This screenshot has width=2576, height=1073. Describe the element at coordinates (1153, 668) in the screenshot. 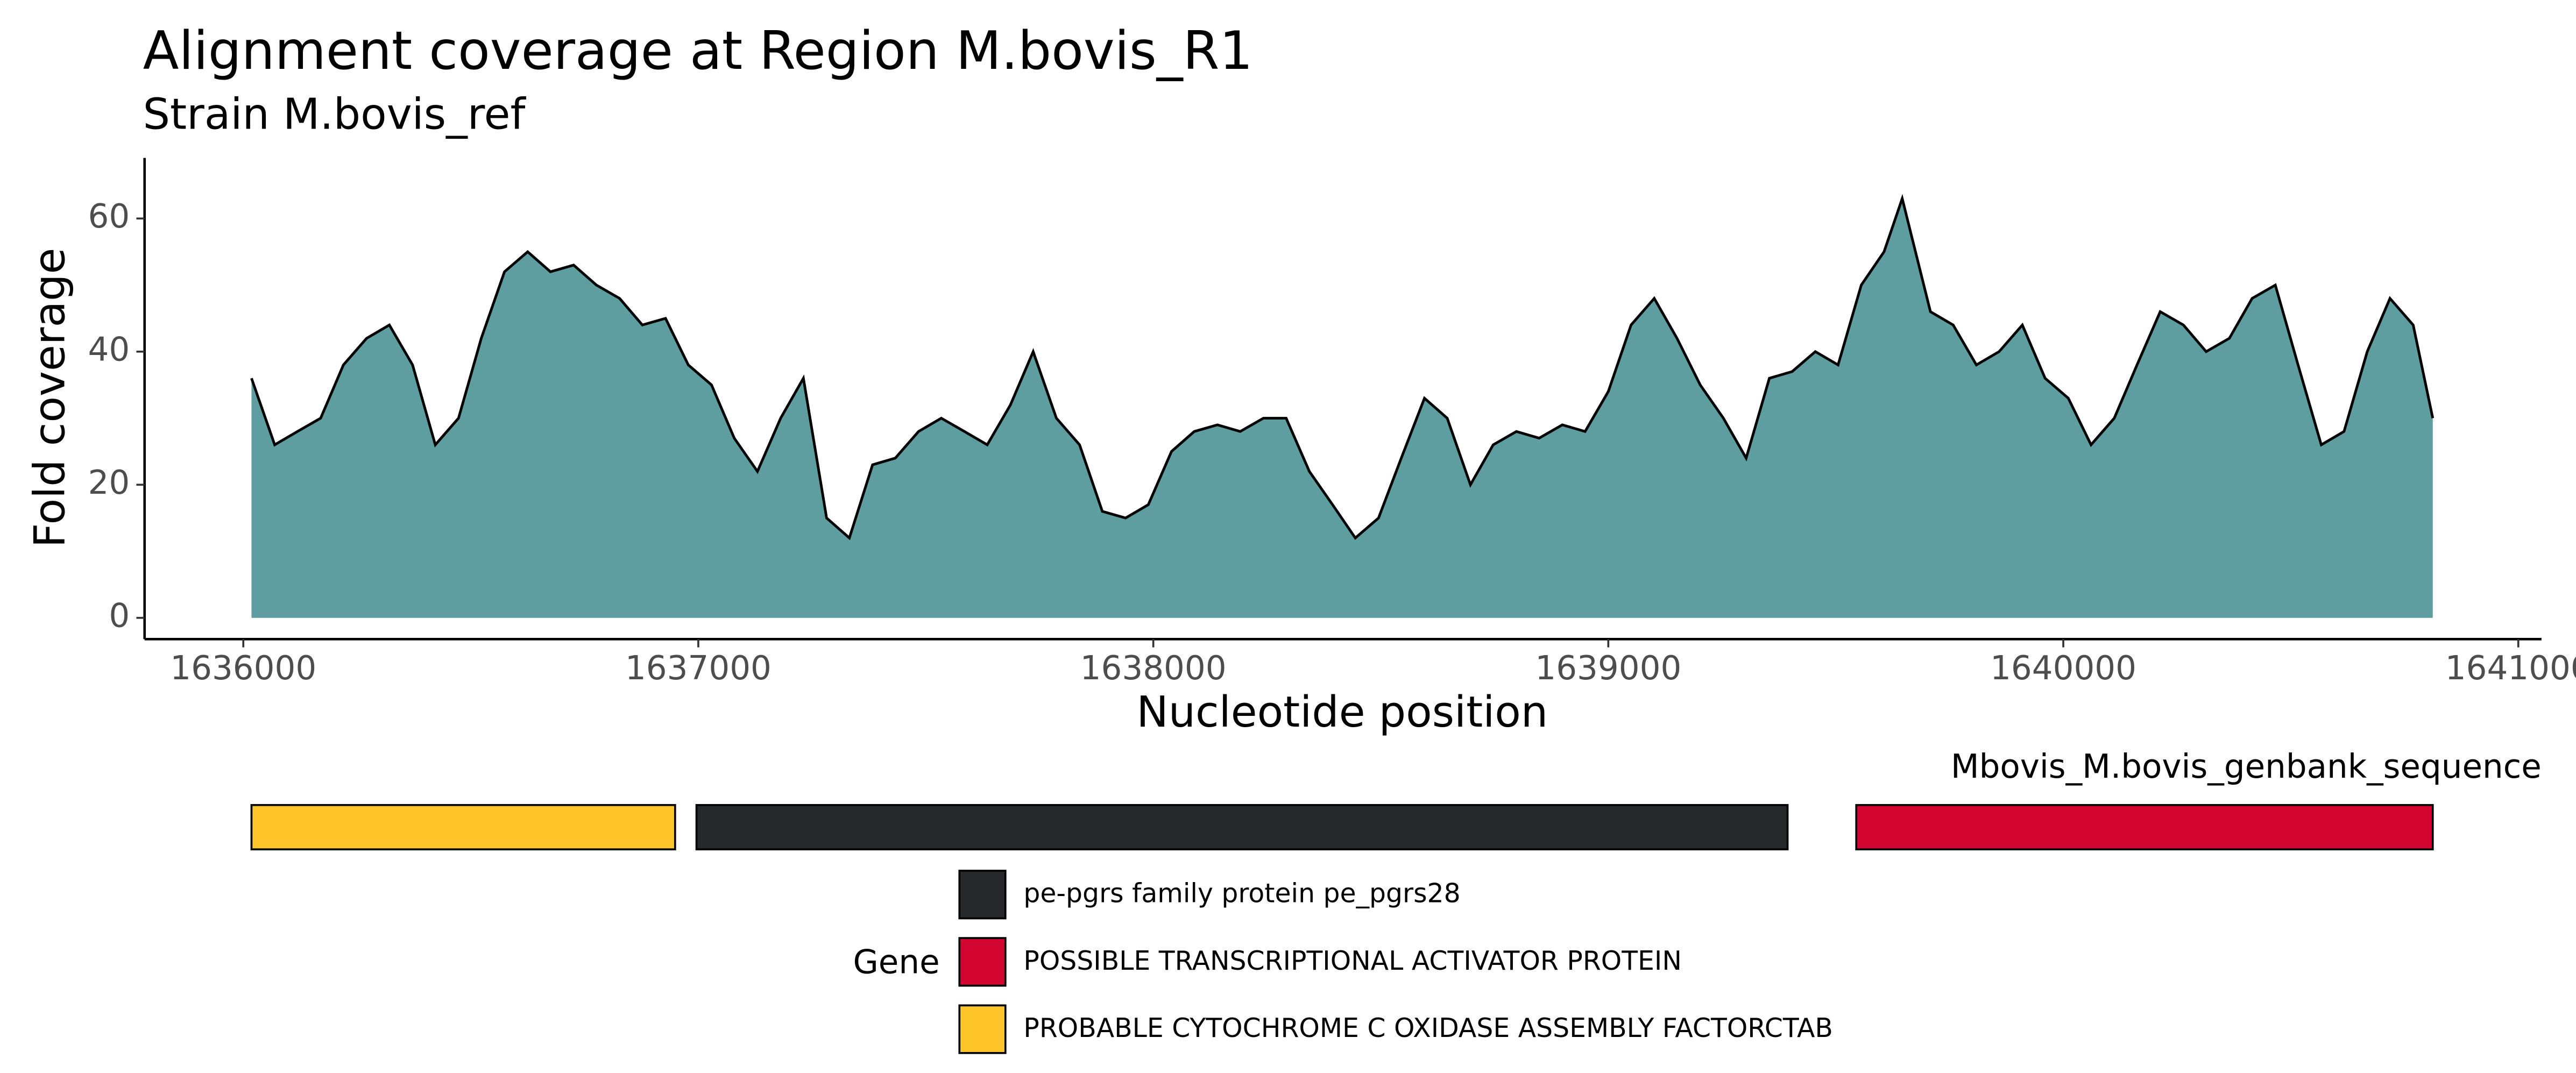

I see `x-tick-label: 1638000` at that location.